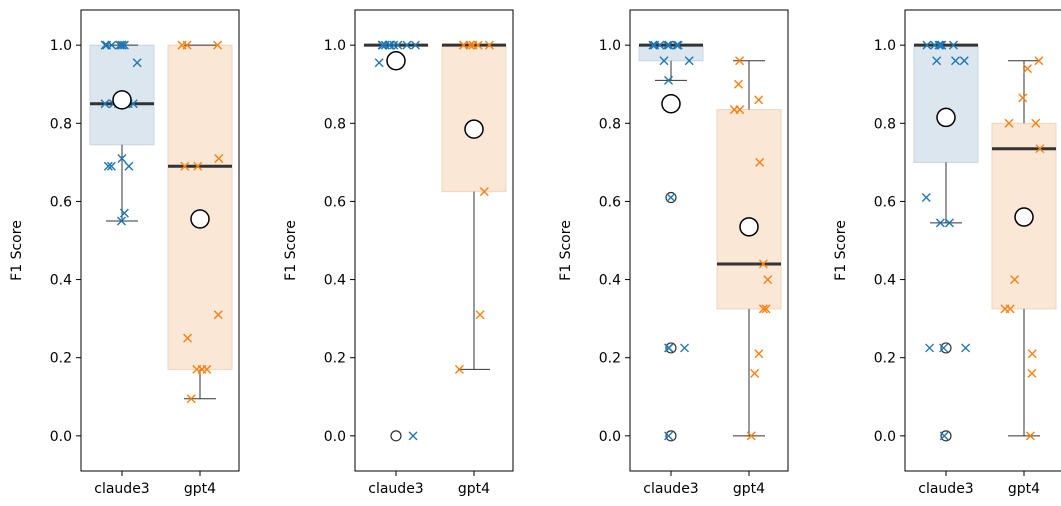  I want to click on box-gpt4, so click(200, 207).